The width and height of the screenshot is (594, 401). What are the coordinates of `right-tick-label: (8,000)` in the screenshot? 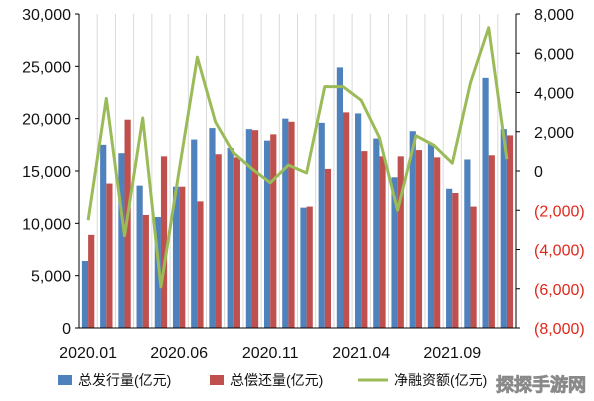 It's located at (559, 329).